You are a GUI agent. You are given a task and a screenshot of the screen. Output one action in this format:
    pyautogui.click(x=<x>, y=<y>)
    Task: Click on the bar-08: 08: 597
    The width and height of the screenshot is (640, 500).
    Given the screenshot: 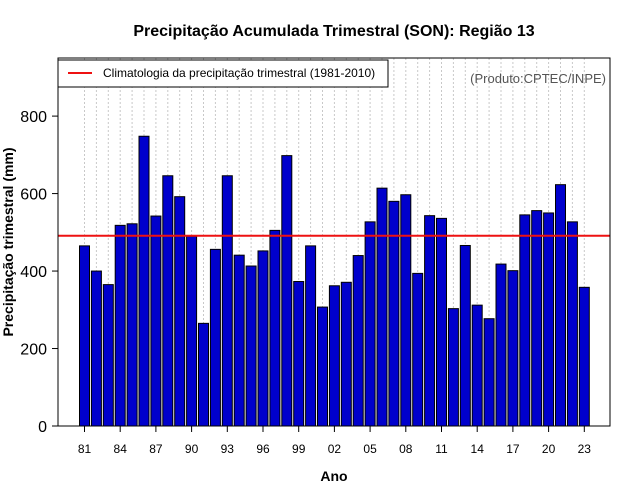 What is the action you would take?
    pyautogui.click(x=406, y=310)
    